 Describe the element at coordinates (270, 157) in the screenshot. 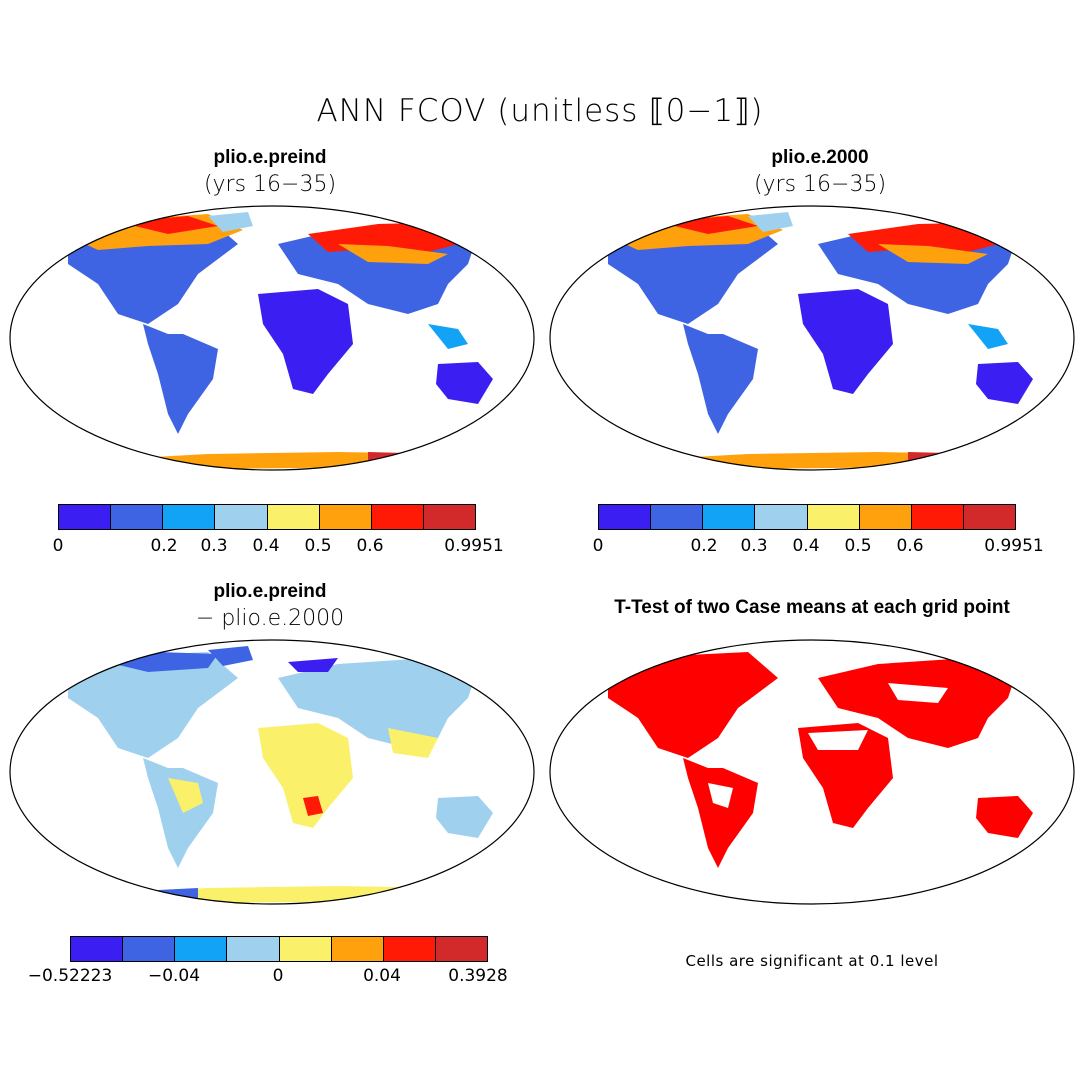

I see `panel-title-preind: plio.e.preind` at that location.